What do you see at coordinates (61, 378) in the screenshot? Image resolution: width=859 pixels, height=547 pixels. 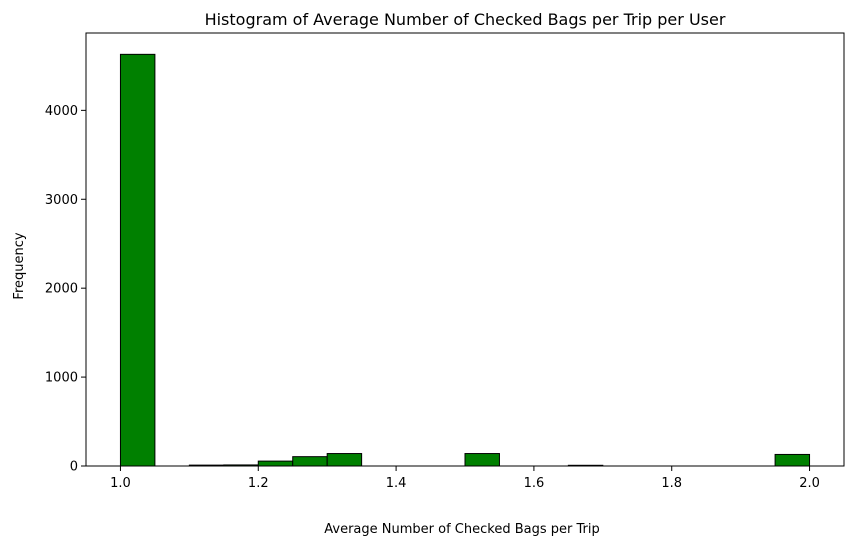 I see `y-tick-label: 1000` at bounding box center [61, 378].